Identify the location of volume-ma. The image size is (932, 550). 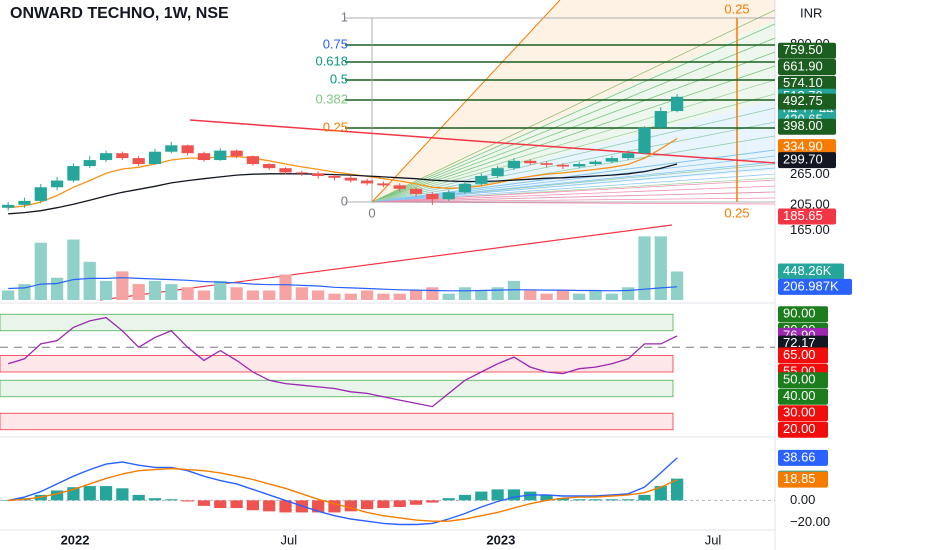
(343, 284).